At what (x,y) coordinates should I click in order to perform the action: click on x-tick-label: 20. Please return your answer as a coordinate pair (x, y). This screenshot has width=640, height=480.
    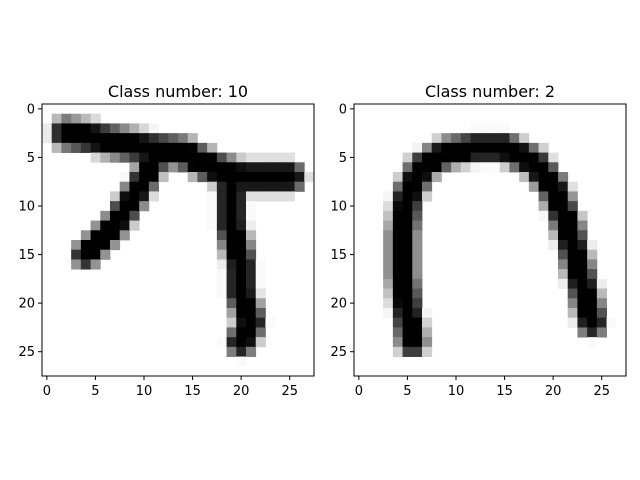
    Looking at the image, I should click on (553, 391).